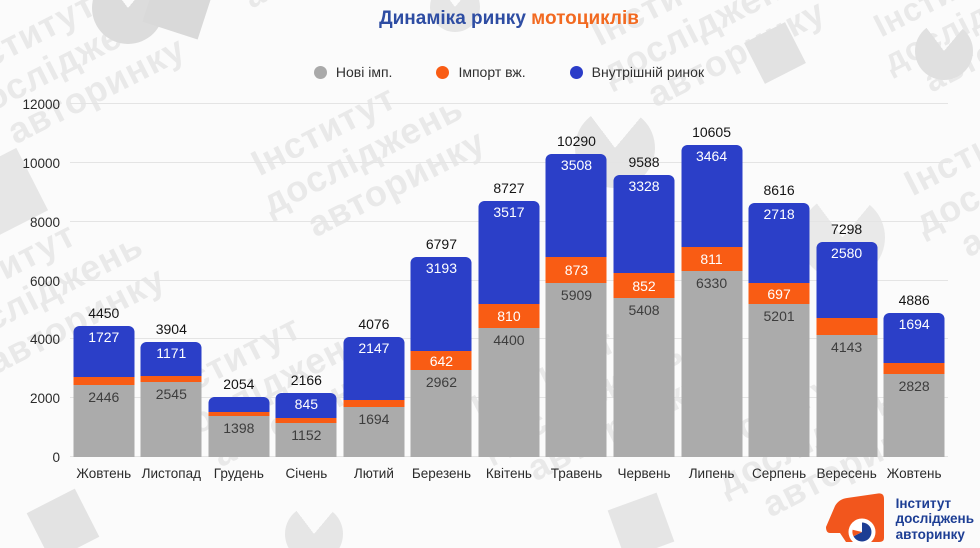  What do you see at coordinates (509, 103) in the screenshot?
I see `gridline` at bounding box center [509, 103].